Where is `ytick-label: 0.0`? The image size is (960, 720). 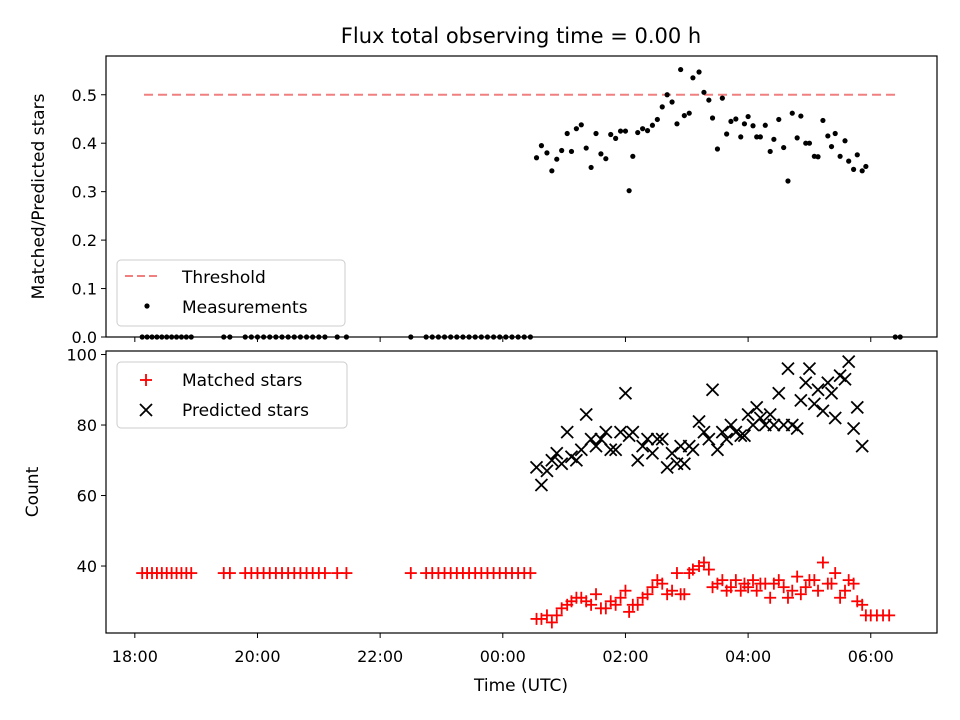 ytick-label: 0.0 is located at coordinates (84, 337).